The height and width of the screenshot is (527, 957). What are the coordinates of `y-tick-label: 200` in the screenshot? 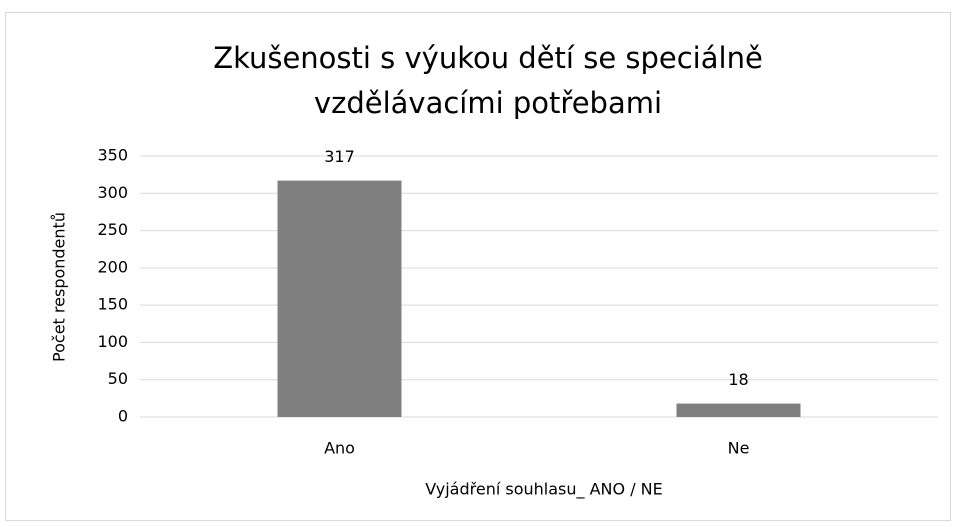 It's located at (112, 266).